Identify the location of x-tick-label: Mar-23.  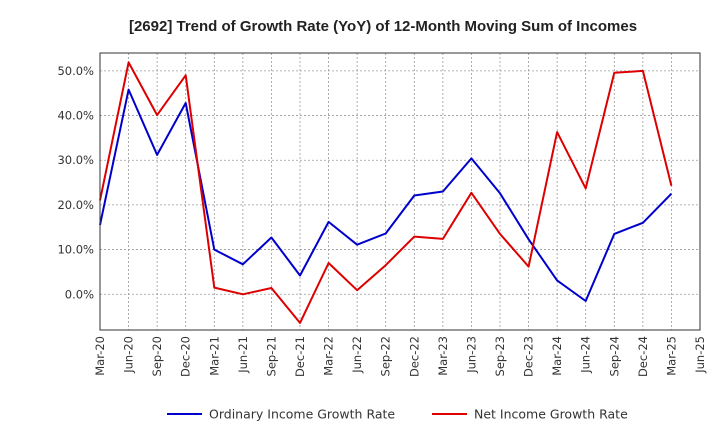
(443, 356).